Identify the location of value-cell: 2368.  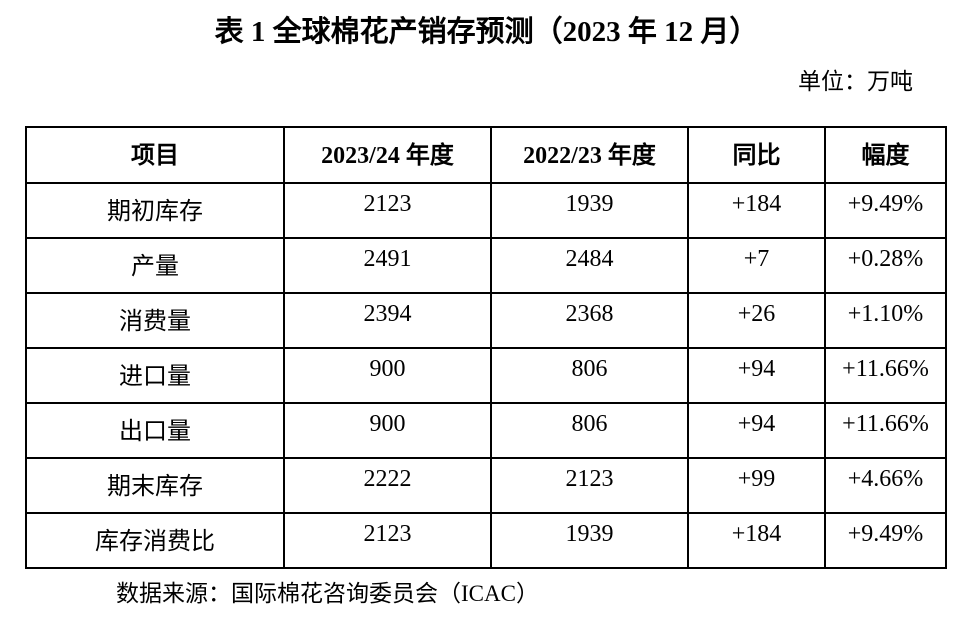
(589, 320).